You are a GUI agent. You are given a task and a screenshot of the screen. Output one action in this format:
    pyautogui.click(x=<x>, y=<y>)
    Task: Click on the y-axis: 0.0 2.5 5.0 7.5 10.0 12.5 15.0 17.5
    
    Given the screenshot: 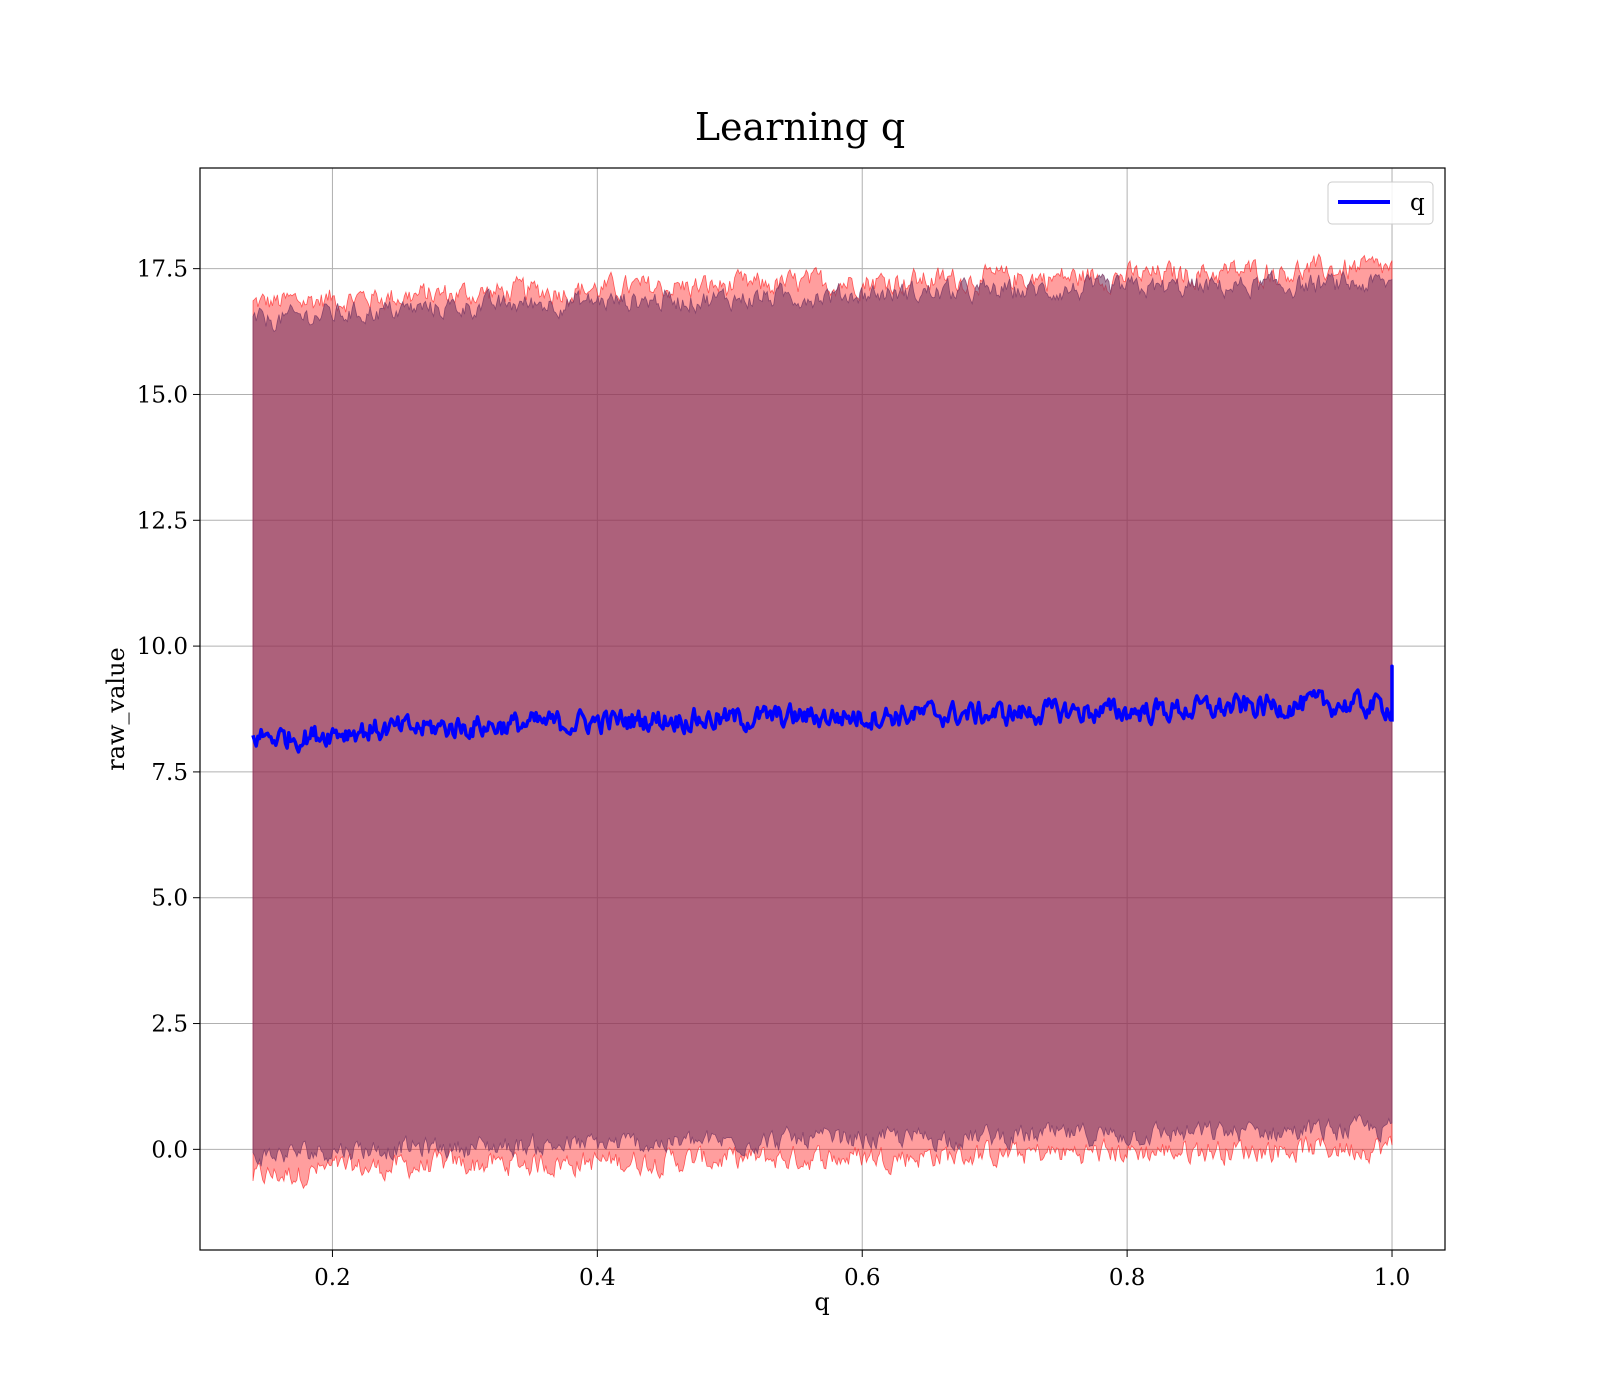 What is the action you would take?
    pyautogui.click(x=168, y=710)
    